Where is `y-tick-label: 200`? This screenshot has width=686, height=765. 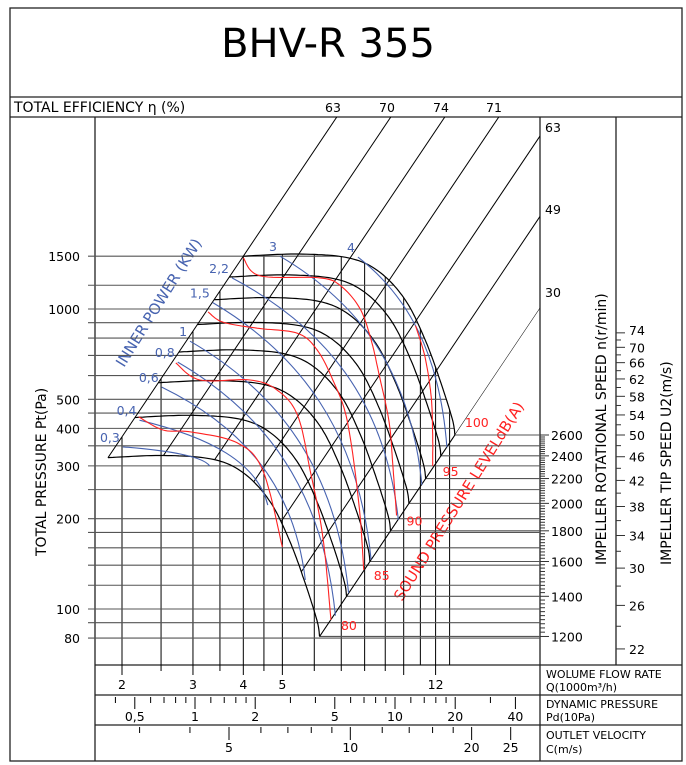
y-tick-label: 200 is located at coordinates (68, 519).